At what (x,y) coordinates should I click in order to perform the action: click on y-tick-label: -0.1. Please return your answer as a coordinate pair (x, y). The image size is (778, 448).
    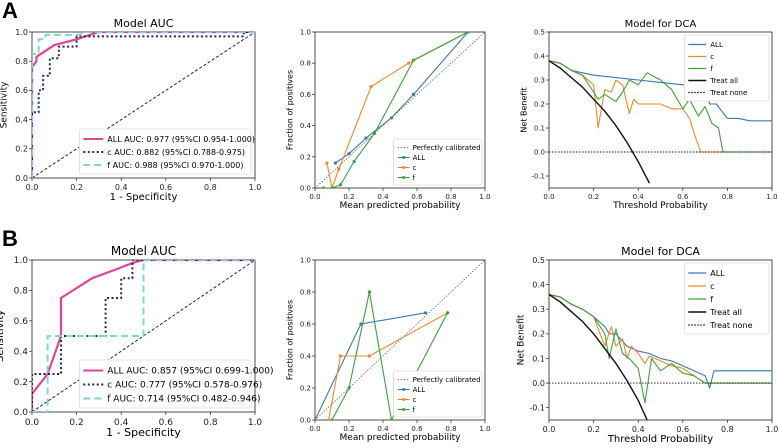
    Looking at the image, I should click on (538, 176).